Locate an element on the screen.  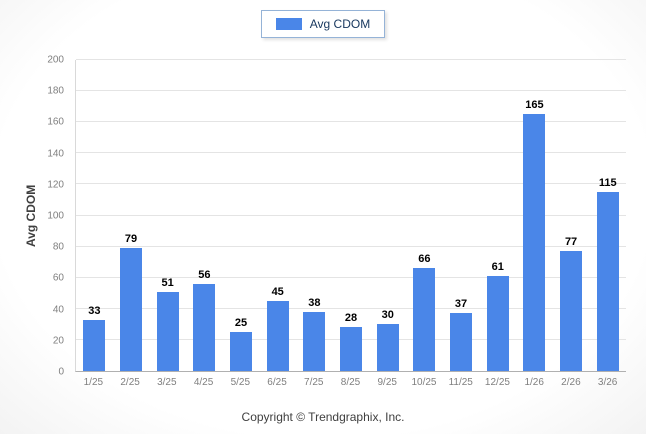
y-tick-label: 0 is located at coordinates (61, 372).